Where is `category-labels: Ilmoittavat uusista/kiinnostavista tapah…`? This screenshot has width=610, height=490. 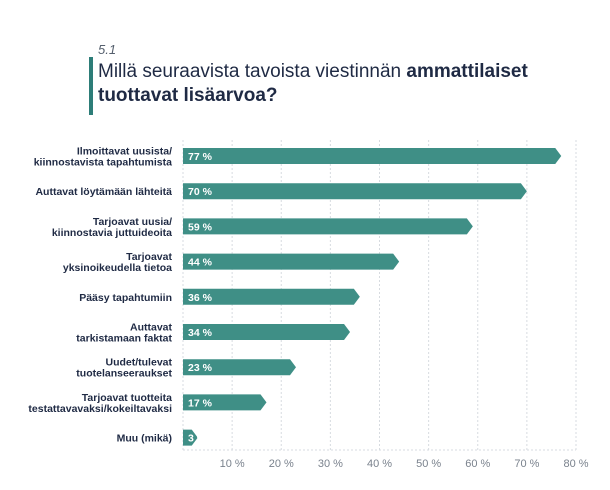 category-labels: Ilmoittavat uusista/kiinnostavista tapah… is located at coordinates (100, 295).